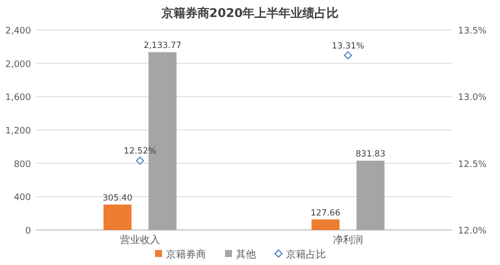 The height and width of the screenshot is (265, 500). Describe the element at coordinates (117, 199) in the screenshot. I see `data-label: 305.40` at that location.